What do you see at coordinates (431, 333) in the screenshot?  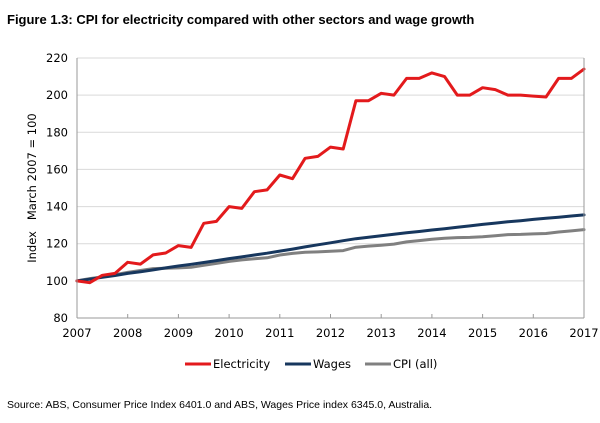 I see `x-tick-label: 2014` at bounding box center [431, 333].